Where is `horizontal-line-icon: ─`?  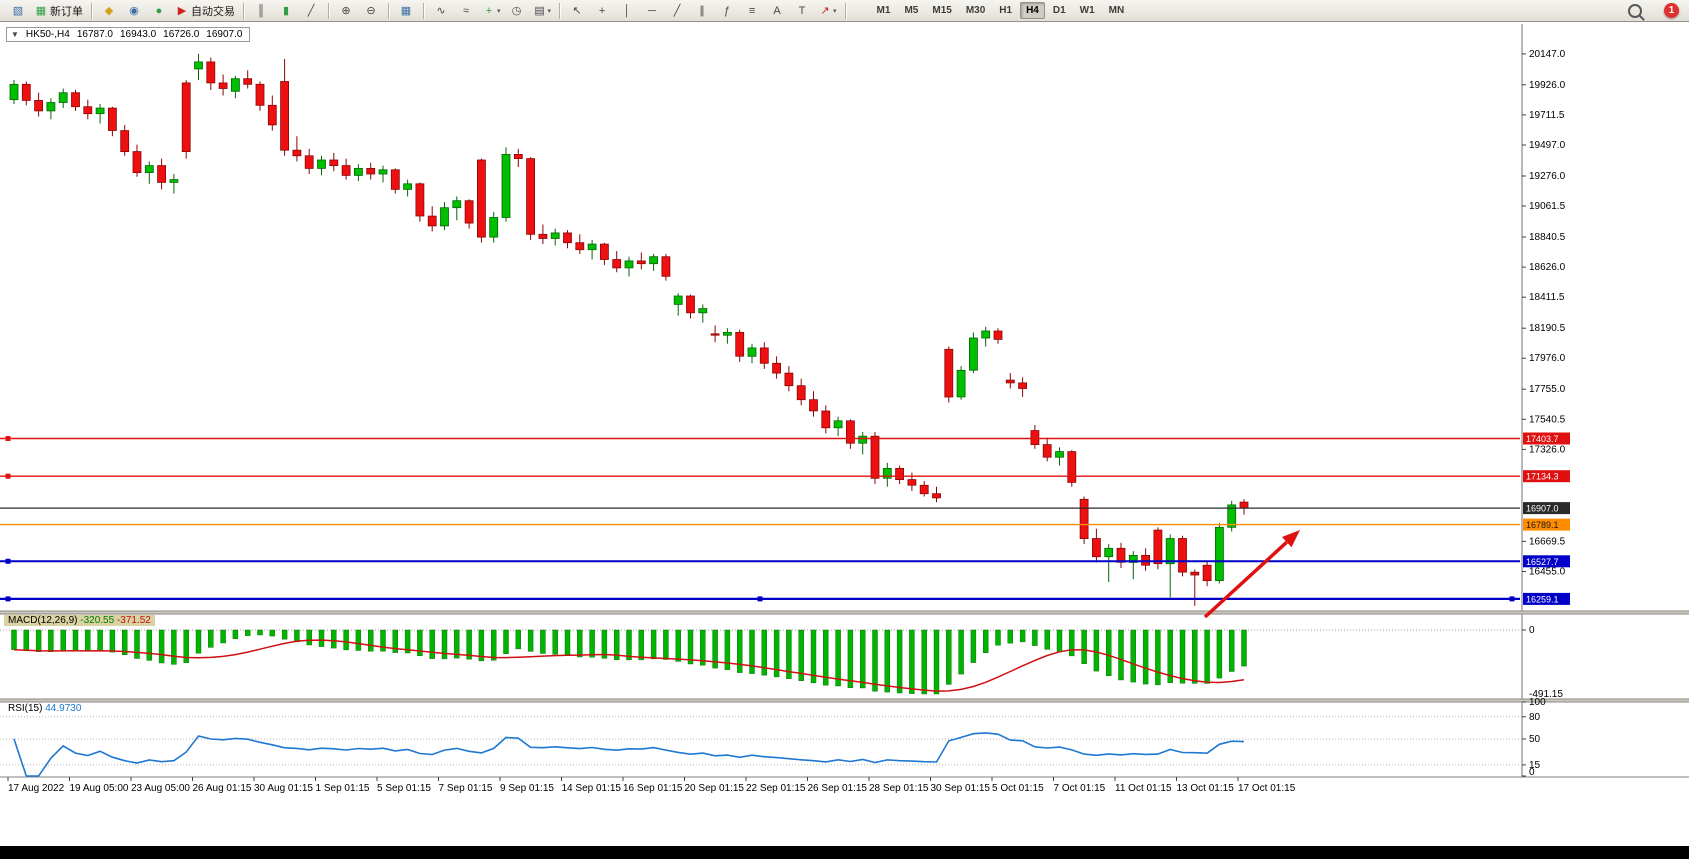
horizontal-line-icon: ─ is located at coordinates (652, 10).